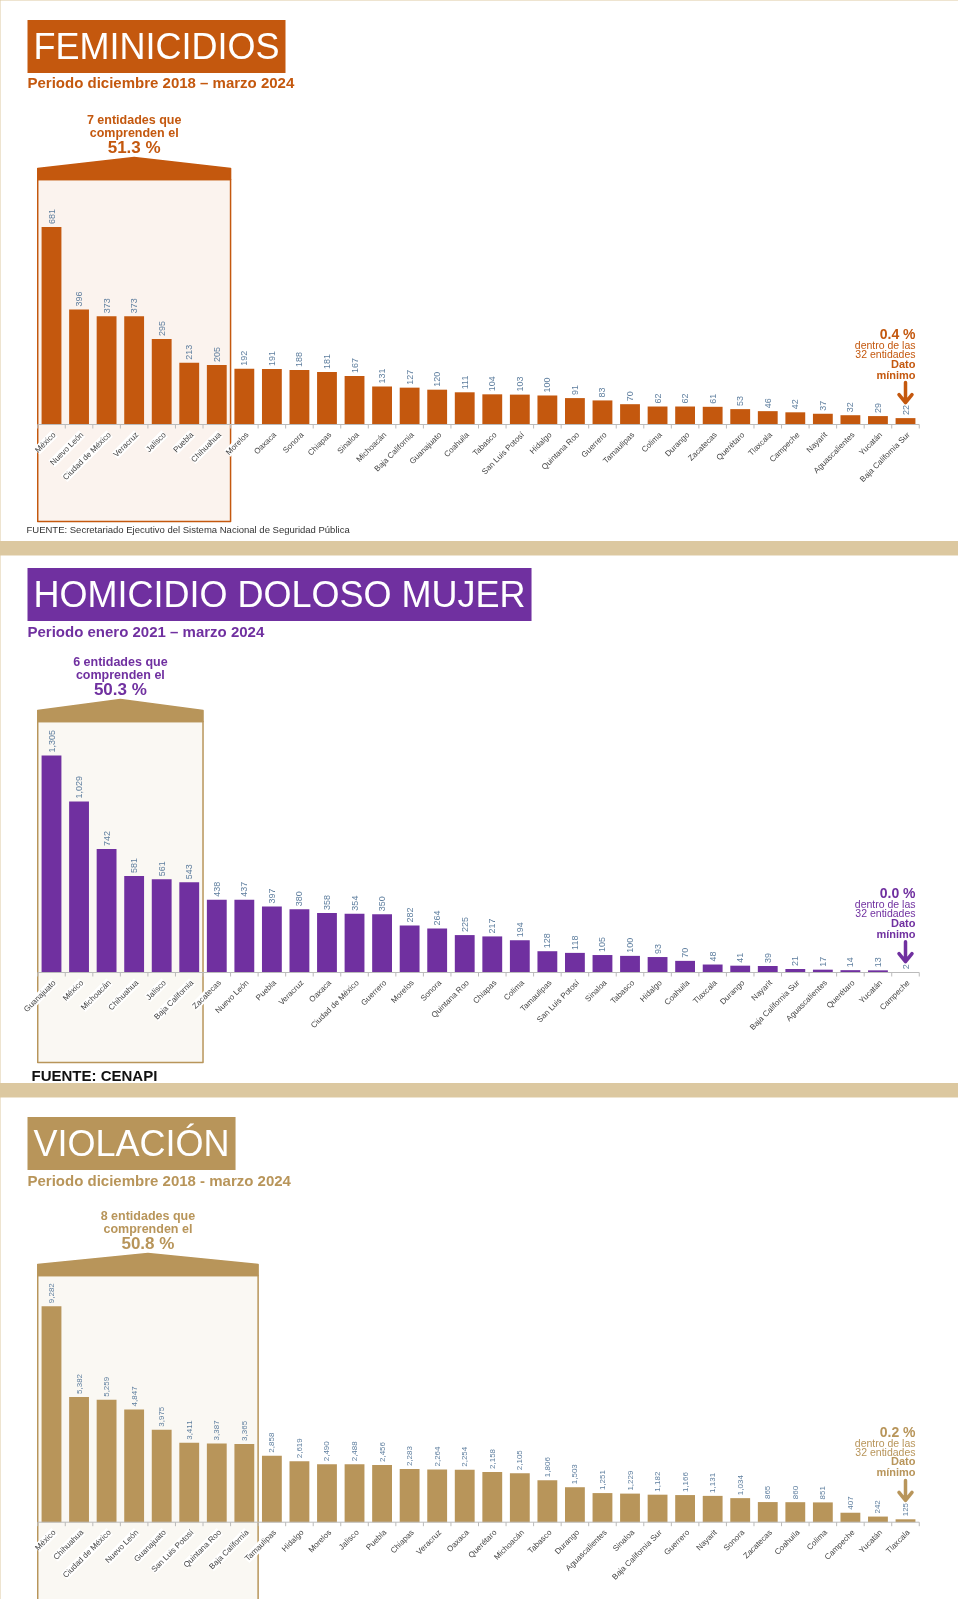 The height and width of the screenshot is (1599, 958). What do you see at coordinates (244, 358) in the screenshot?
I see `data-label: 192` at bounding box center [244, 358].